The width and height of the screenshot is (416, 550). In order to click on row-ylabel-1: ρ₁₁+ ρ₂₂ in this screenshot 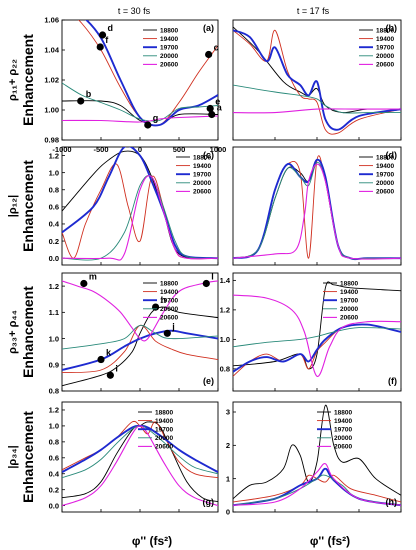, I will do `click(13, 80)`.